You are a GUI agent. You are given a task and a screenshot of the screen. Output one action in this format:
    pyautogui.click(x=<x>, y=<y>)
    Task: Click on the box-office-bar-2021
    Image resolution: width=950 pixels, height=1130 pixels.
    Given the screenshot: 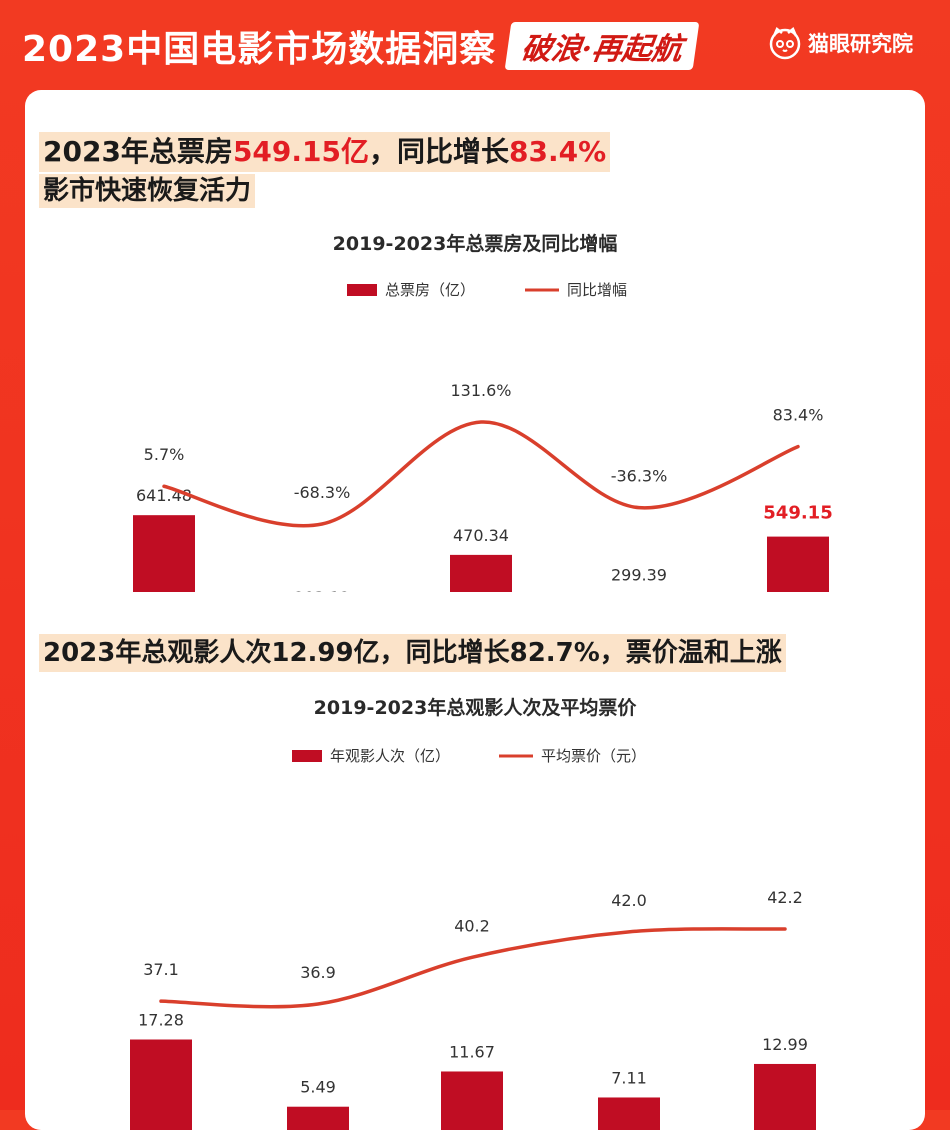 What is the action you would take?
    pyautogui.click(x=481, y=573)
    